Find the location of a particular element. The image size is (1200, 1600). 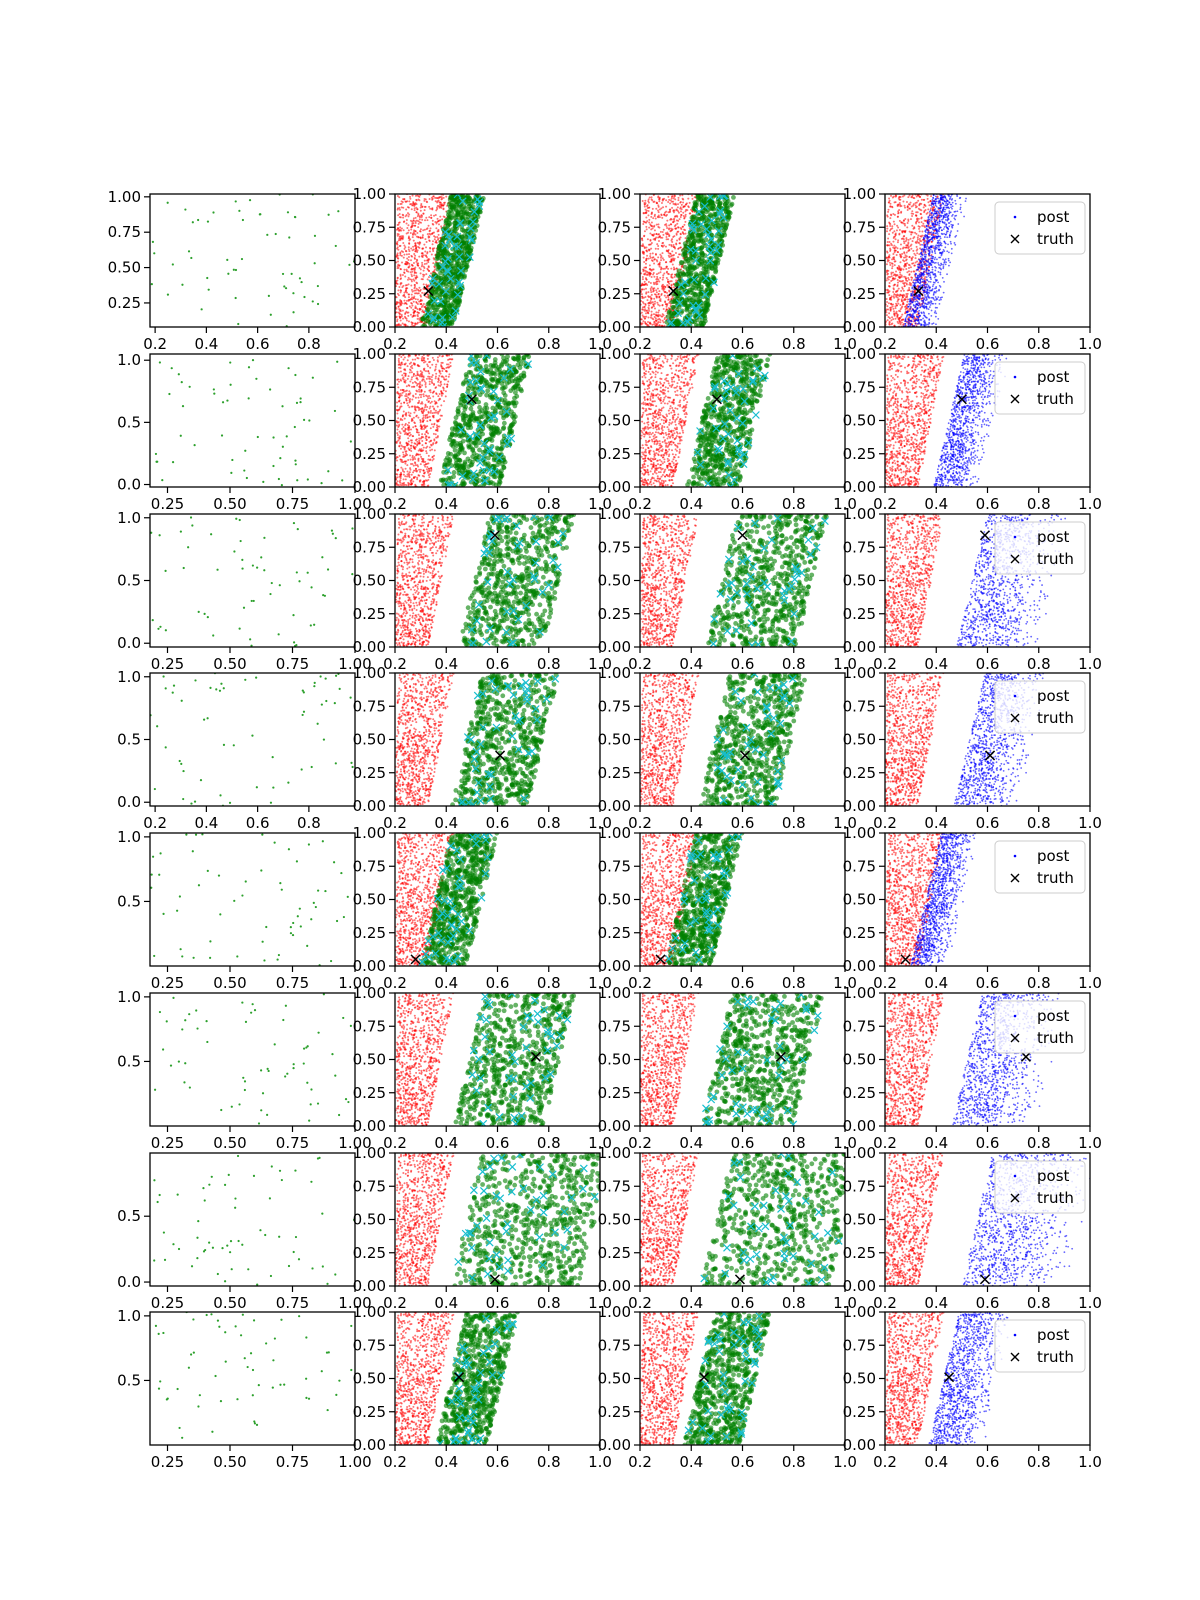

y-tick-label: 0.75 is located at coordinates (614, 227).